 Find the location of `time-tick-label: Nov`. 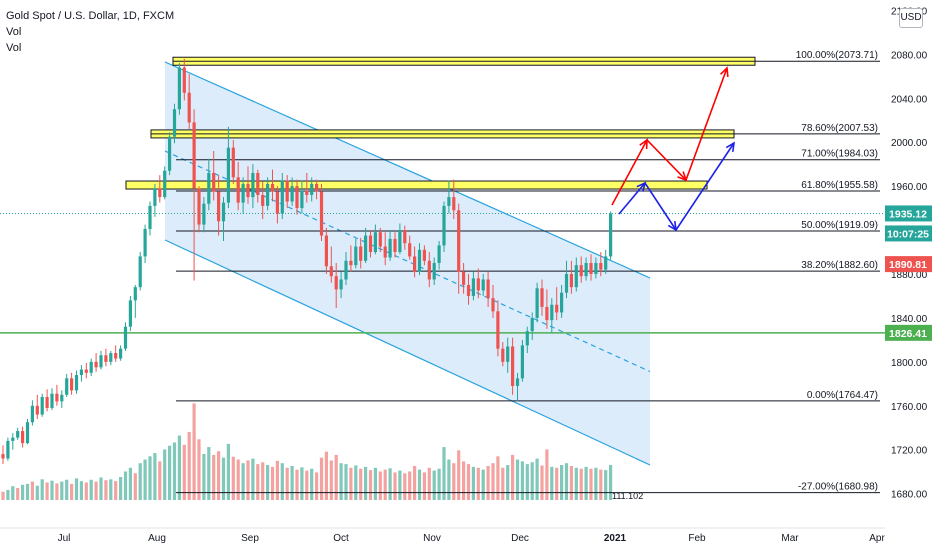

time-tick-label: Nov is located at coordinates (432, 538).